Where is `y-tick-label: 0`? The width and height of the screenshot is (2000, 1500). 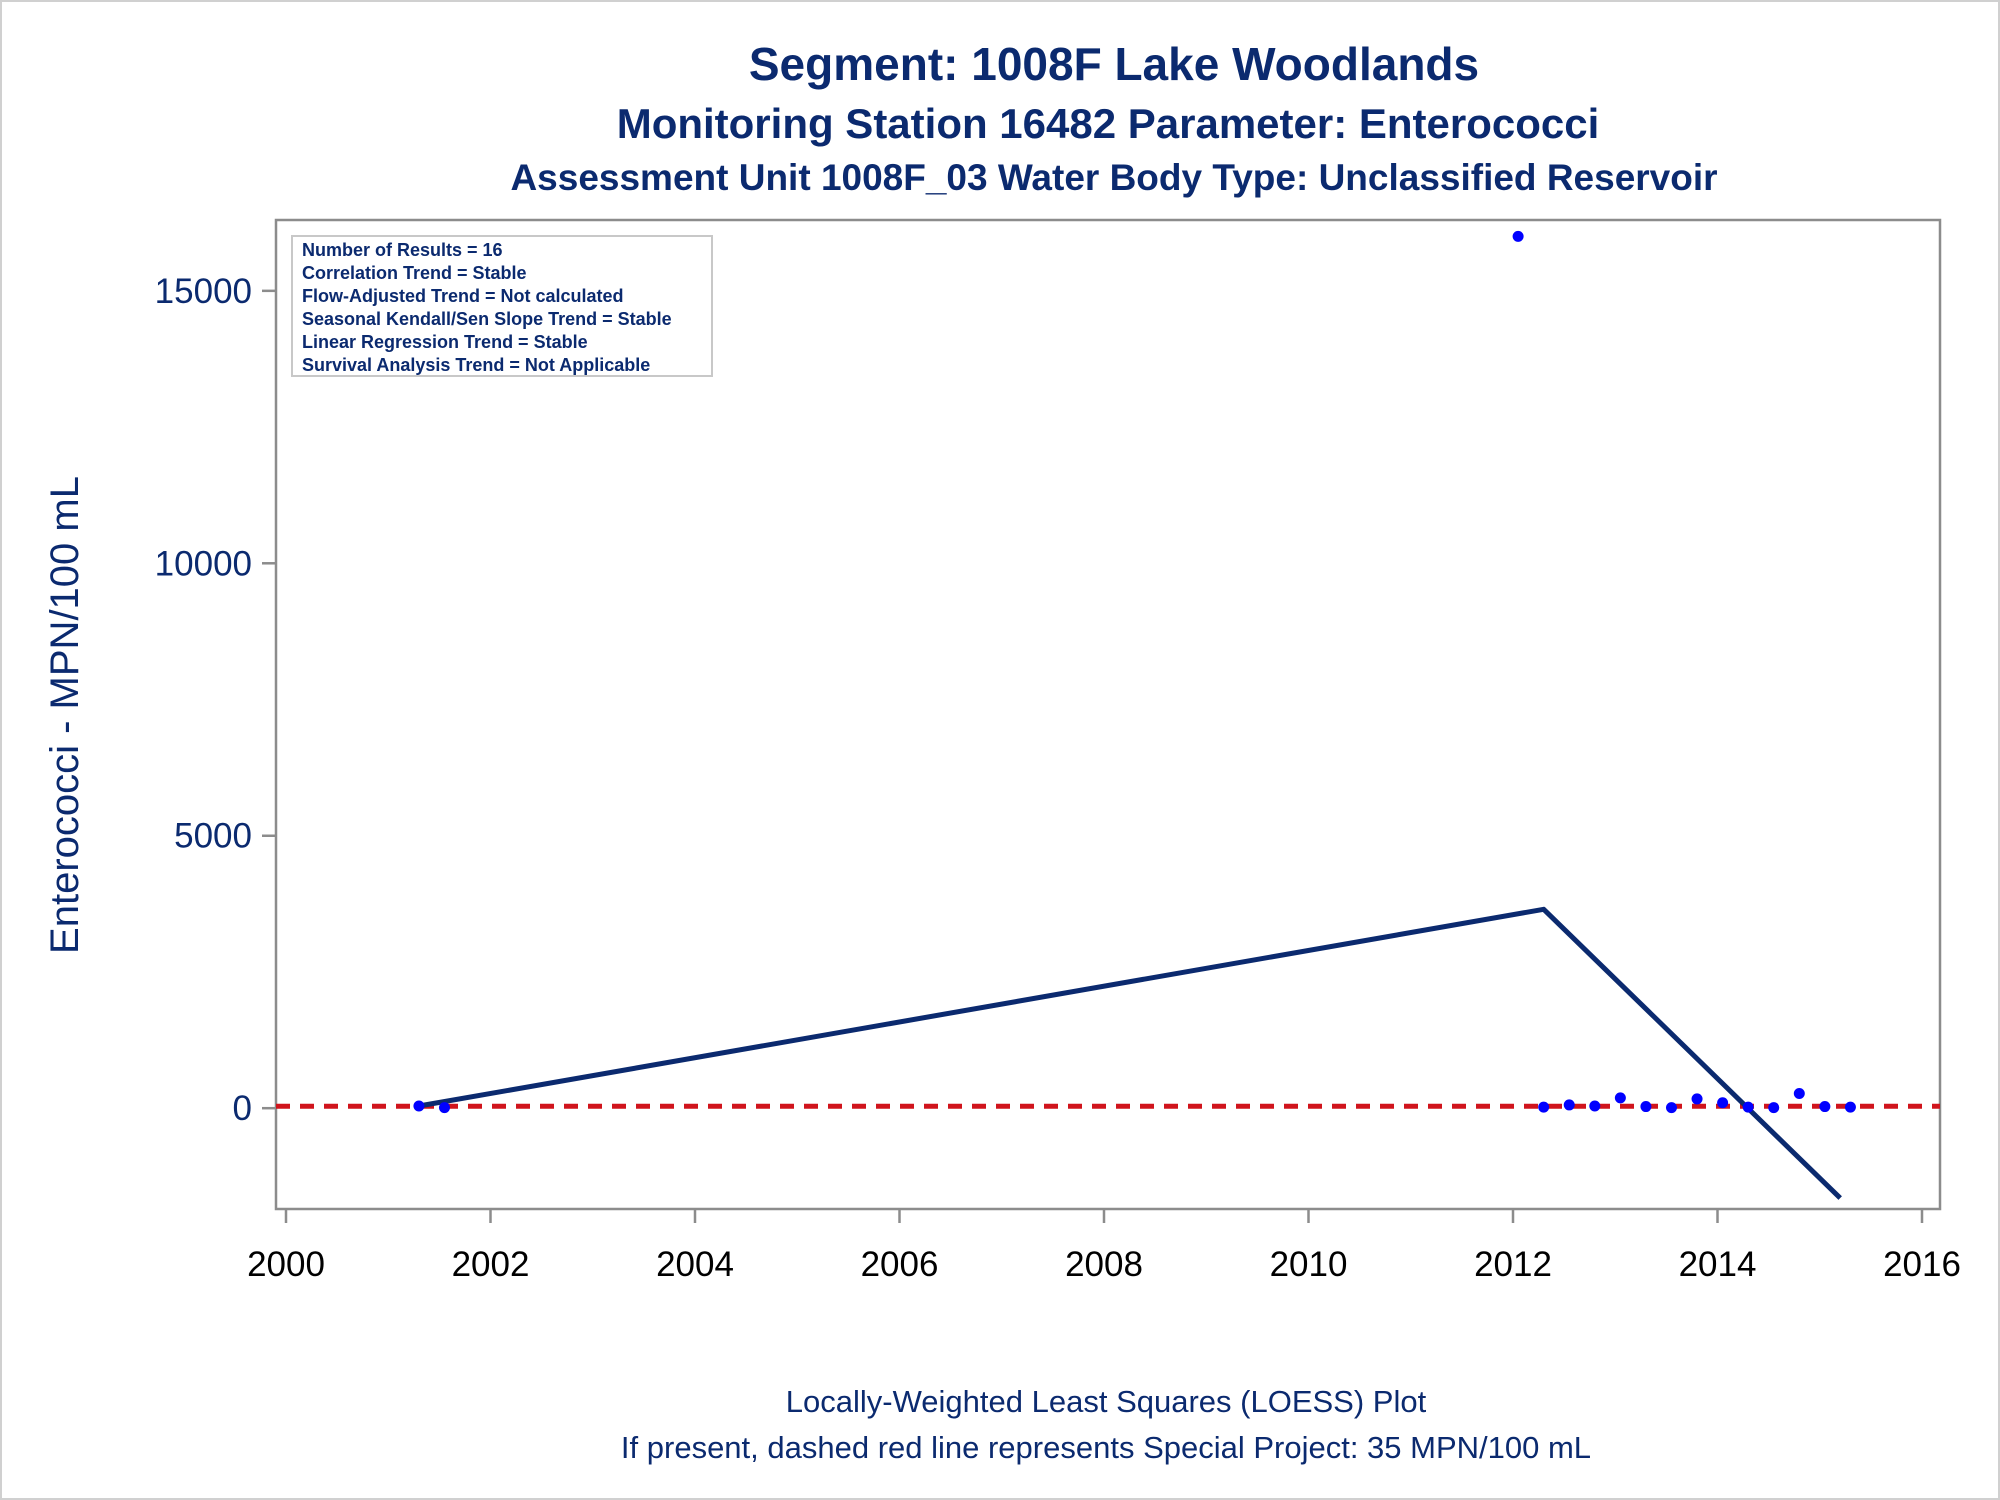 y-tick-label: 0 is located at coordinates (242, 1108).